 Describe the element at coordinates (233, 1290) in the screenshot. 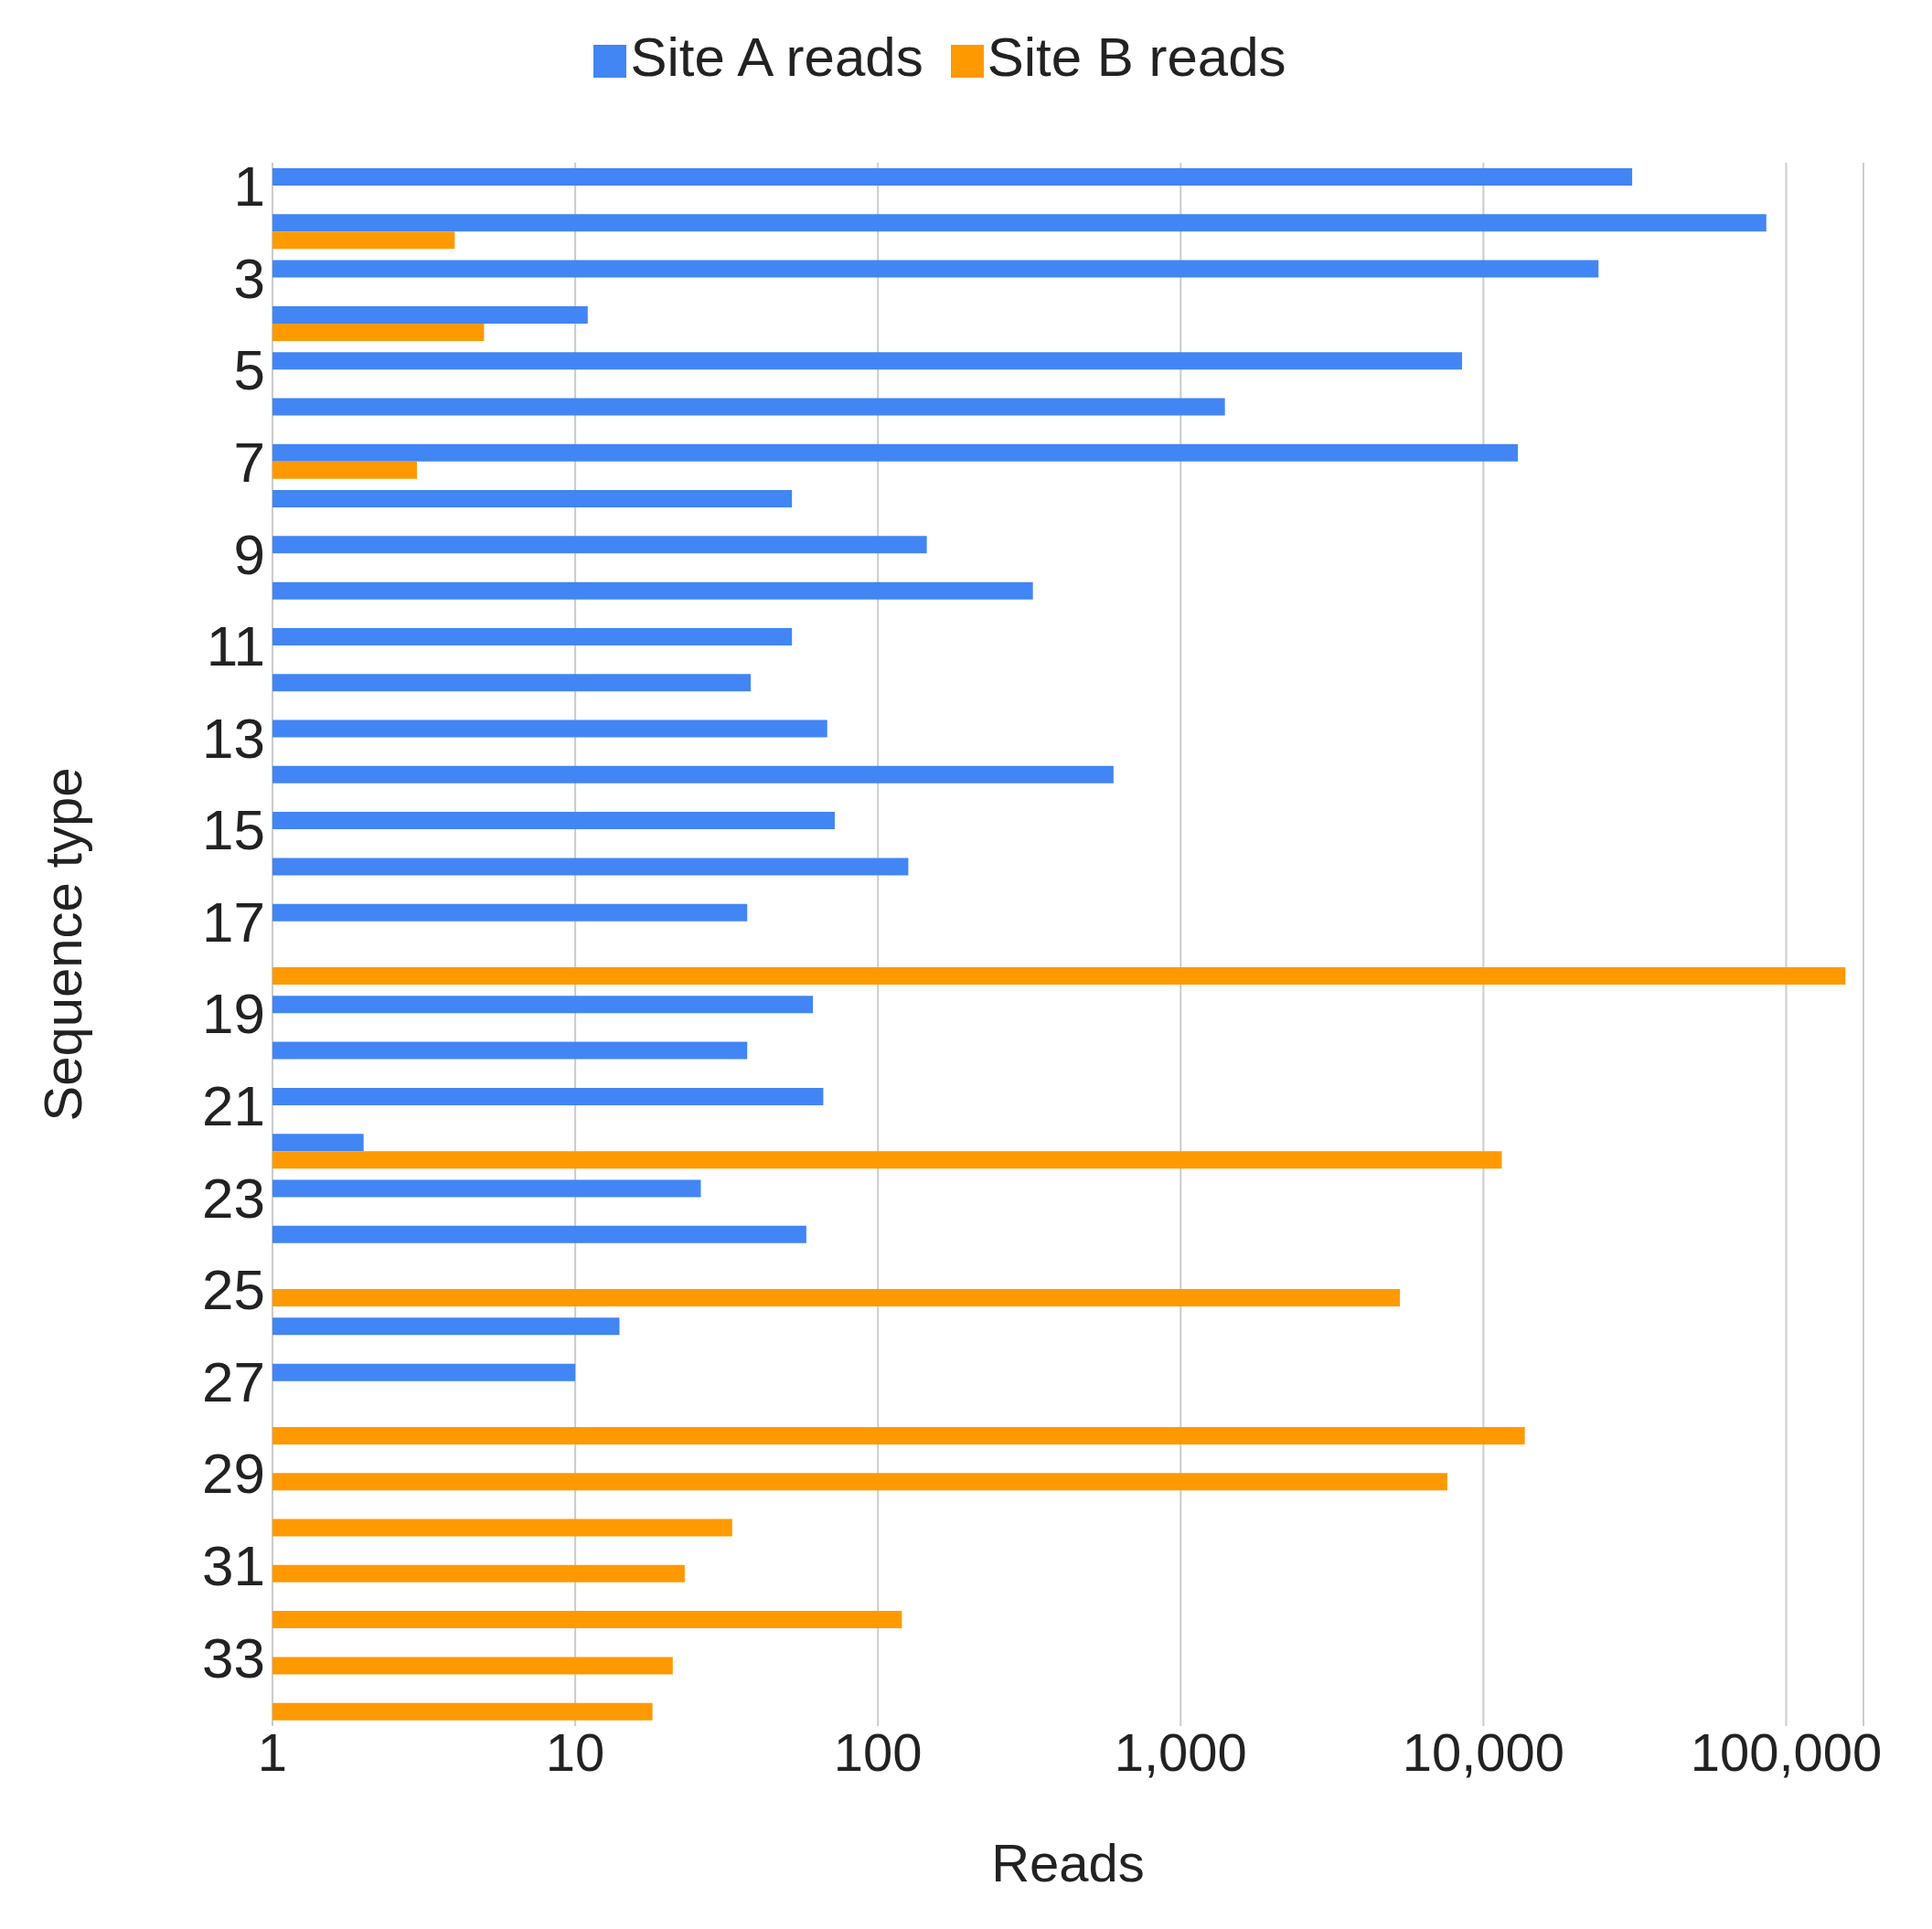

I see `y-tick-label: 25` at that location.